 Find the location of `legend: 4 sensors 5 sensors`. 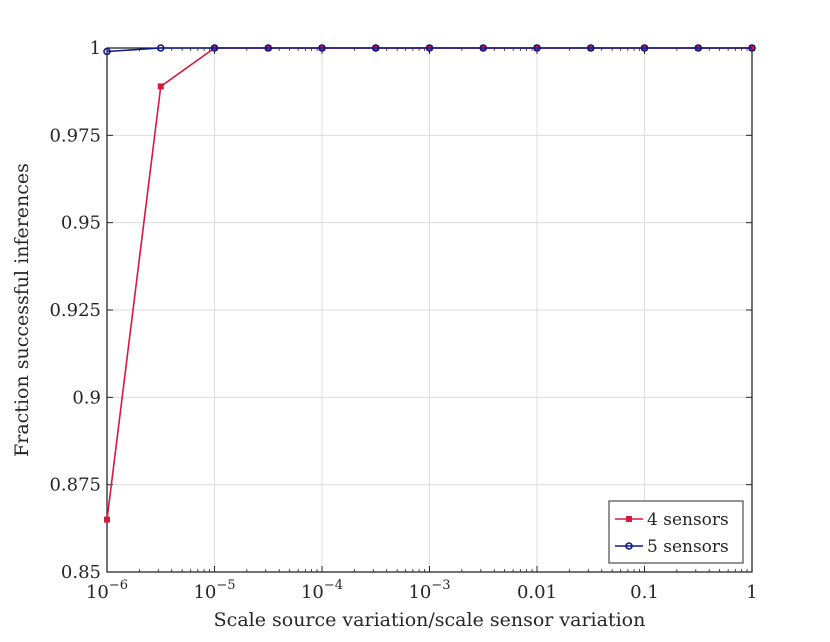

legend: 4 sensors 5 sensors is located at coordinates (676, 532).